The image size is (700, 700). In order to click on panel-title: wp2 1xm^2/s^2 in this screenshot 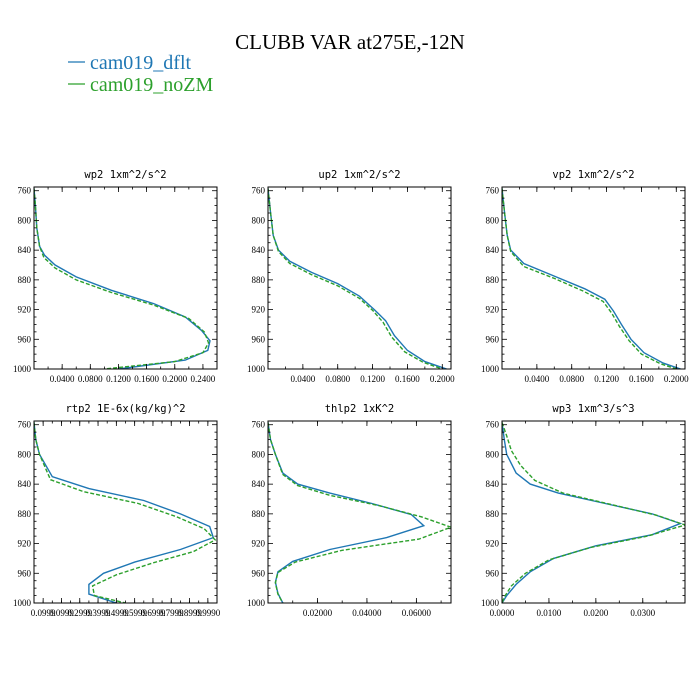, I will do `click(125, 175)`.